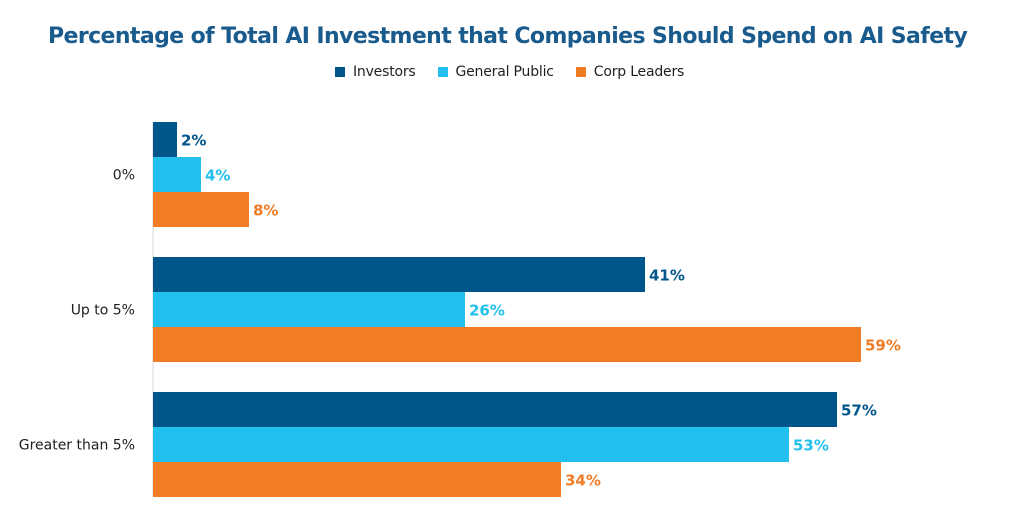  Describe the element at coordinates (667, 276) in the screenshot. I see `data-label-investors-up-to-5: 41%` at that location.